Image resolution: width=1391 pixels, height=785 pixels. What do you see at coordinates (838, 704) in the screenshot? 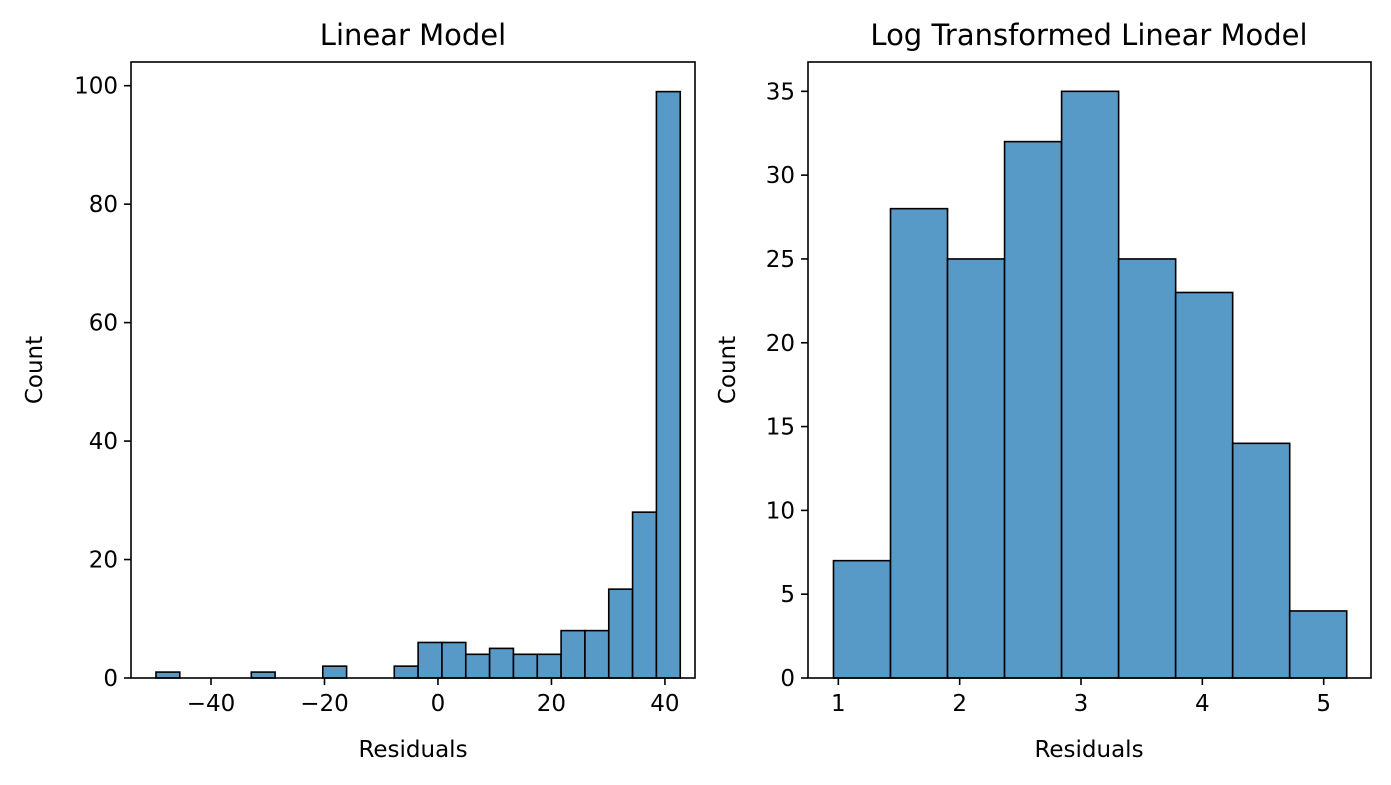
I see `x-tick-label: 1` at bounding box center [838, 704].